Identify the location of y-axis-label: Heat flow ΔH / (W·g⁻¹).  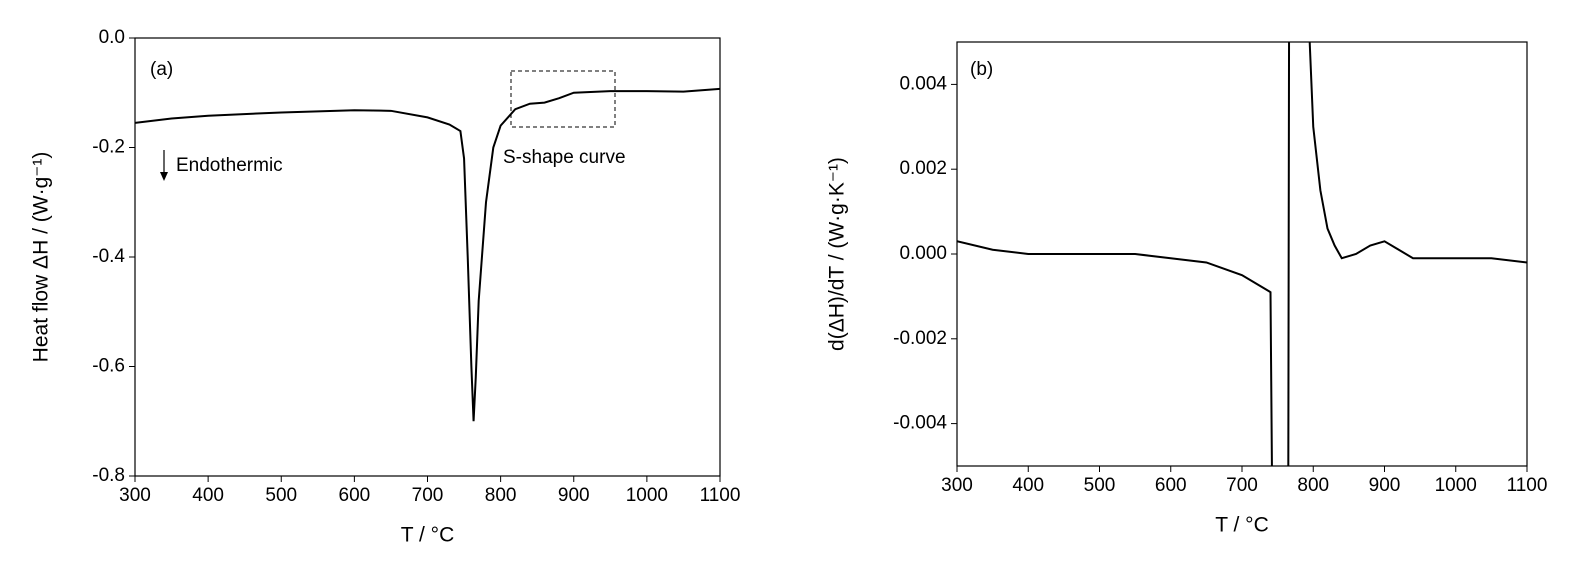
(41, 257).